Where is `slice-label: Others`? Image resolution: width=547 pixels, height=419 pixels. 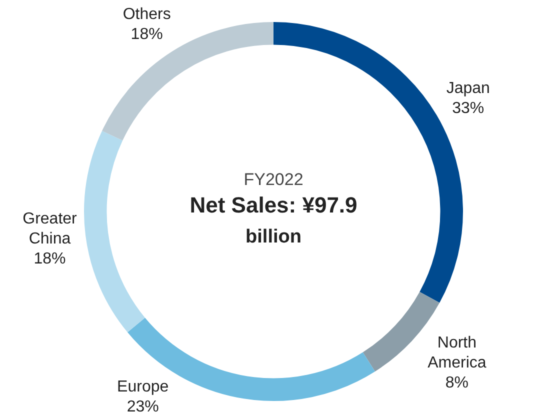 slice-label: Others is located at coordinates (146, 14).